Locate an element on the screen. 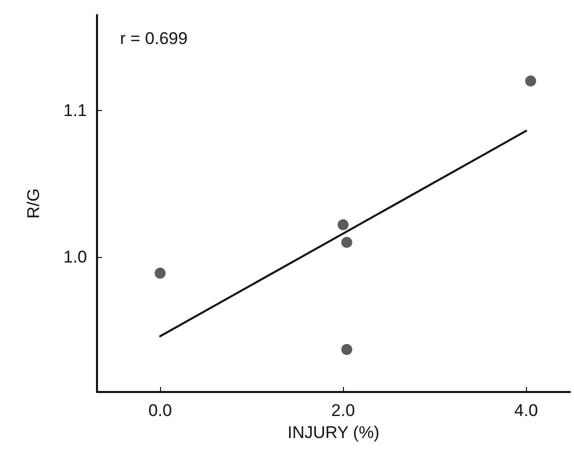 The height and width of the screenshot is (469, 574). y-axis-title: R/G is located at coordinates (33, 203).